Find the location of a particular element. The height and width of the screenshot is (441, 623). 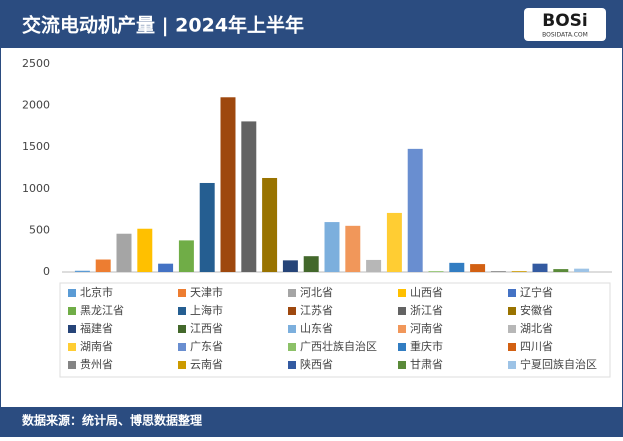

legend-label: 北京市 is located at coordinates (96, 292).